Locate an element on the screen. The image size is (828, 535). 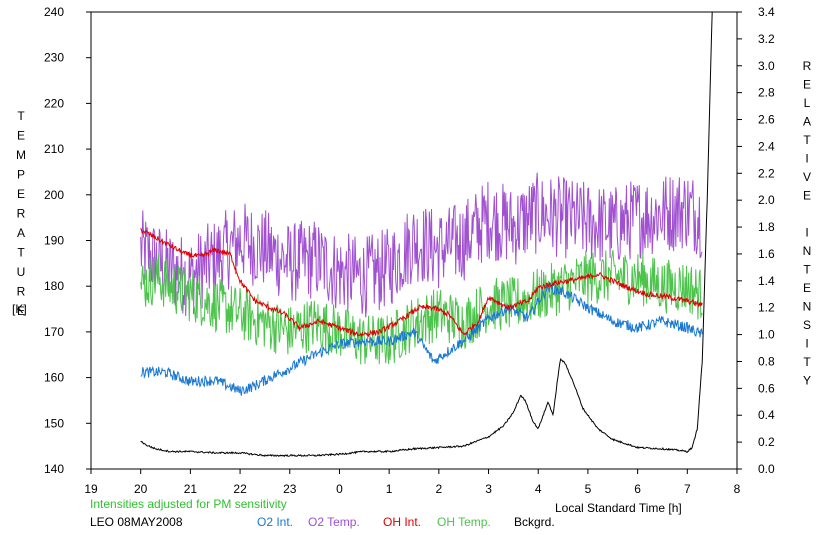
series-line-o2-int is located at coordinates (421, 338).